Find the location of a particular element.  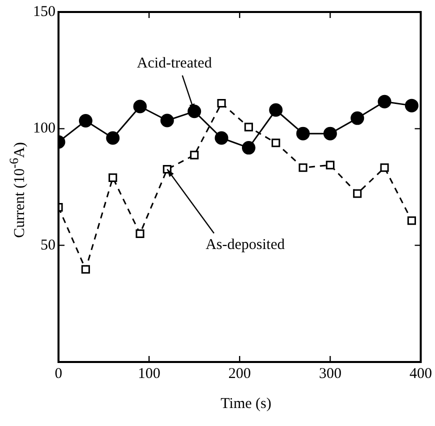

x-tick-label: 200 is located at coordinates (239, 374).